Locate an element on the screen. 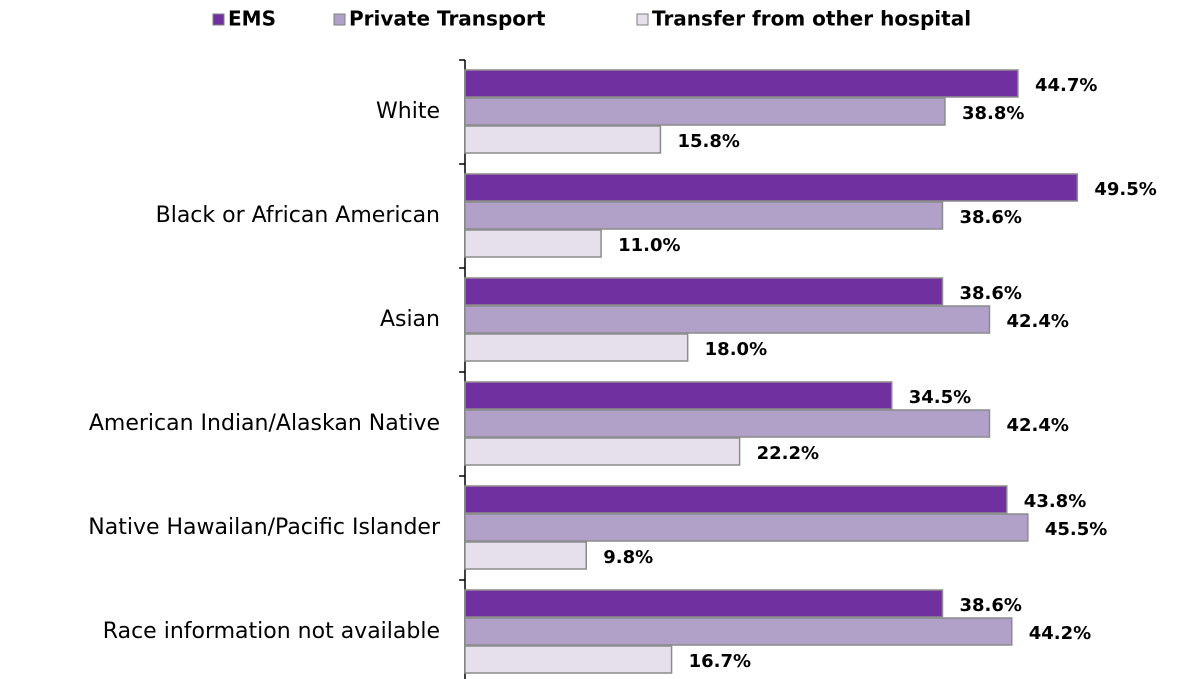  legend-label: EMS is located at coordinates (252, 19).